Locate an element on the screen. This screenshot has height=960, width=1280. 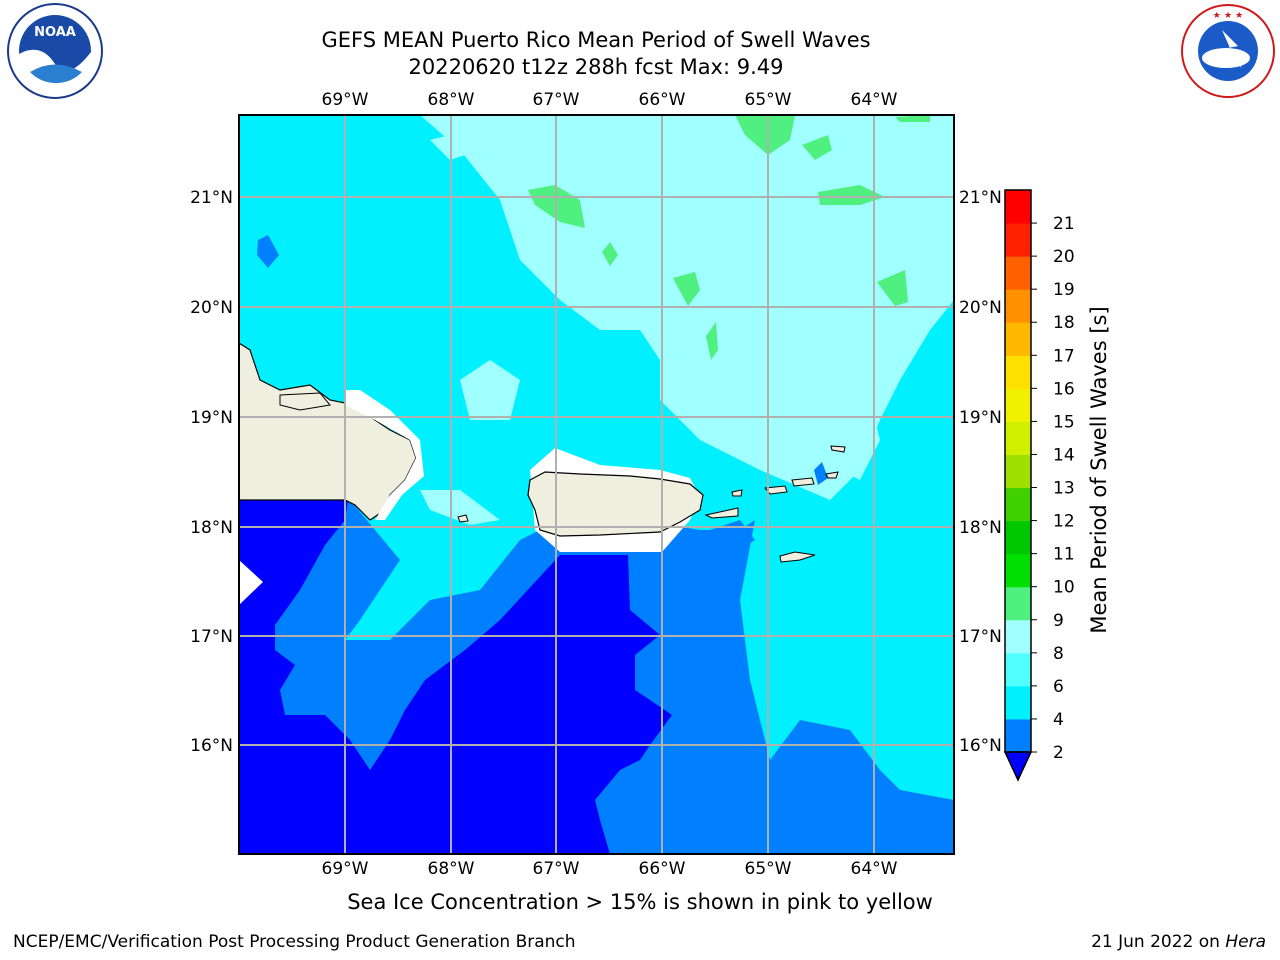
colorbar-tick-label: 6 is located at coordinates (1058, 687).